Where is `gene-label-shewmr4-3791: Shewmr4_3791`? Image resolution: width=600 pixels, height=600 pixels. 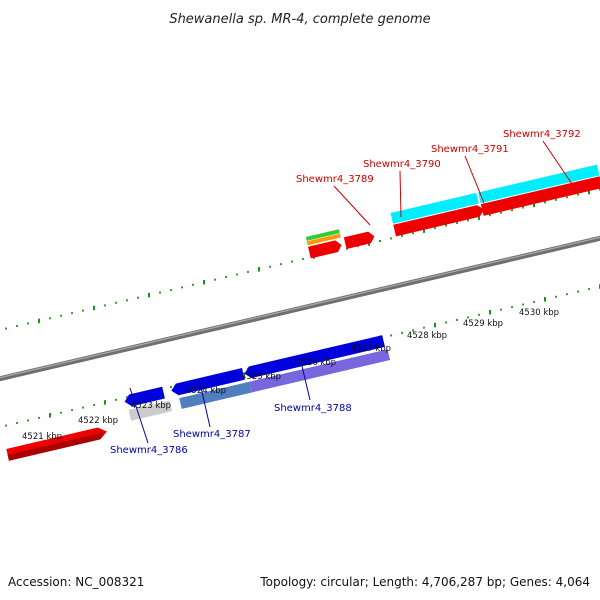
gene-label-shewmr4-3791: Shewmr4_3791 is located at coordinates (470, 149).